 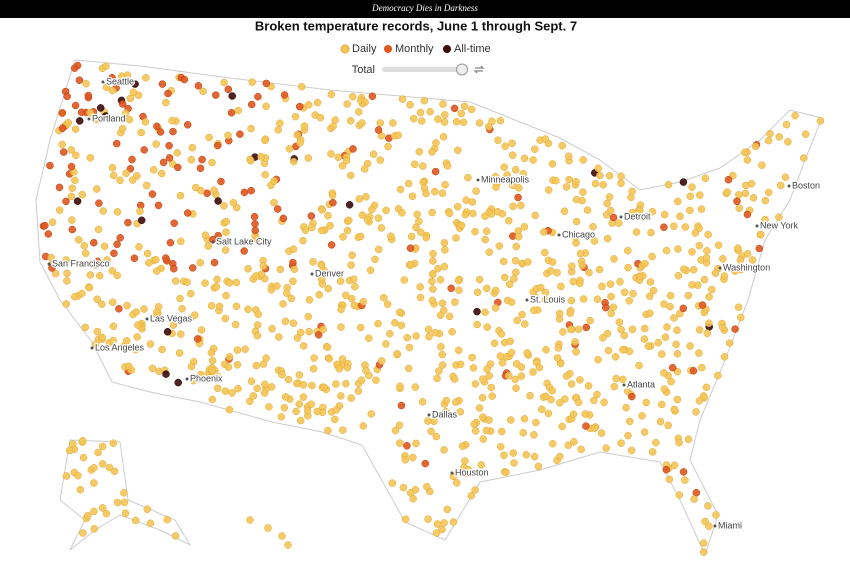 I want to click on replay-button, so click(x=479, y=69).